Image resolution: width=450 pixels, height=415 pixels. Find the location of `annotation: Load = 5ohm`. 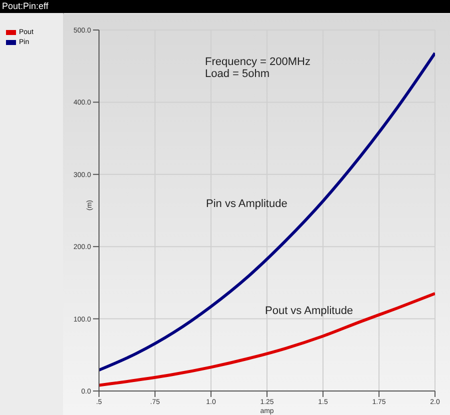

annotation: Load = 5ohm is located at coordinates (237, 74).